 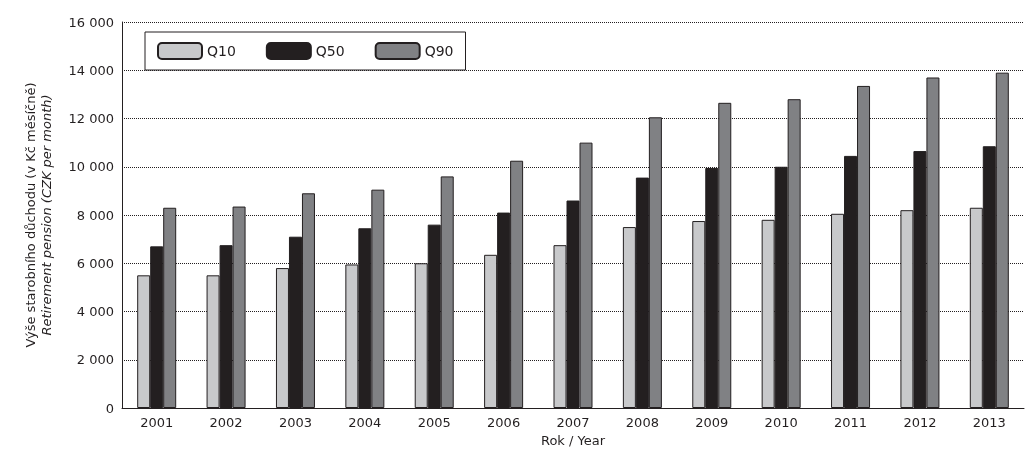 What do you see at coordinates (91, 70) in the screenshot?
I see `y-tick-label: 14 000` at bounding box center [91, 70].